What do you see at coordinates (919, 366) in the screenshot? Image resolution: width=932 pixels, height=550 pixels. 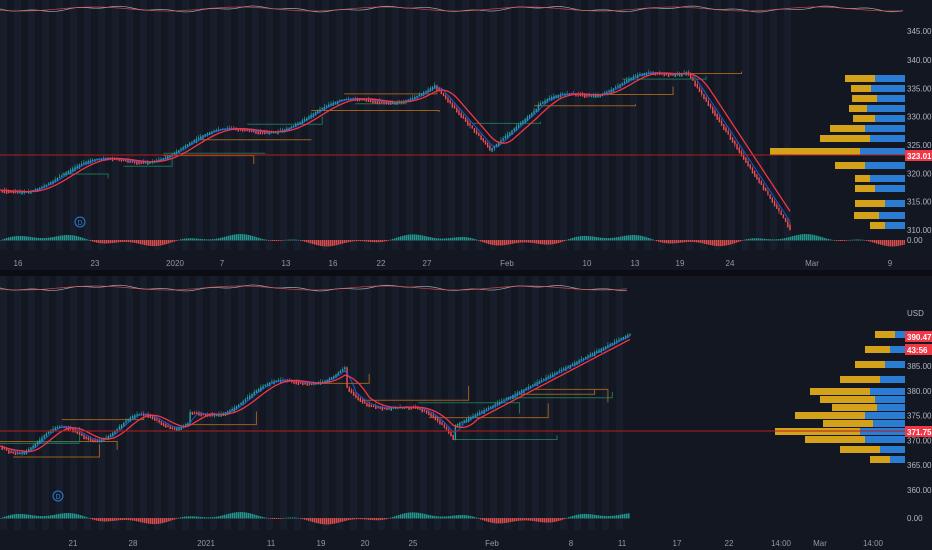 I see `price-axis-label: 385.00` at bounding box center [919, 366].